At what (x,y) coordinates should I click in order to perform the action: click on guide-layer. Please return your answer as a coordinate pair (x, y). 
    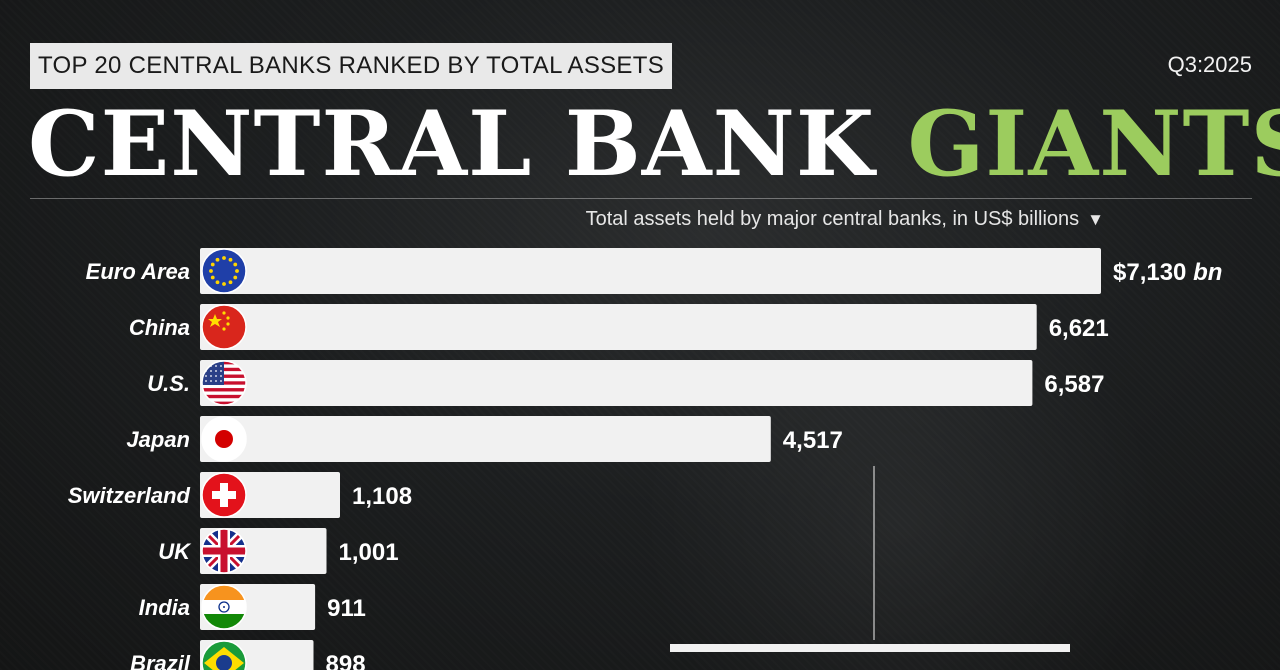
    Looking at the image, I should click on (870, 559).